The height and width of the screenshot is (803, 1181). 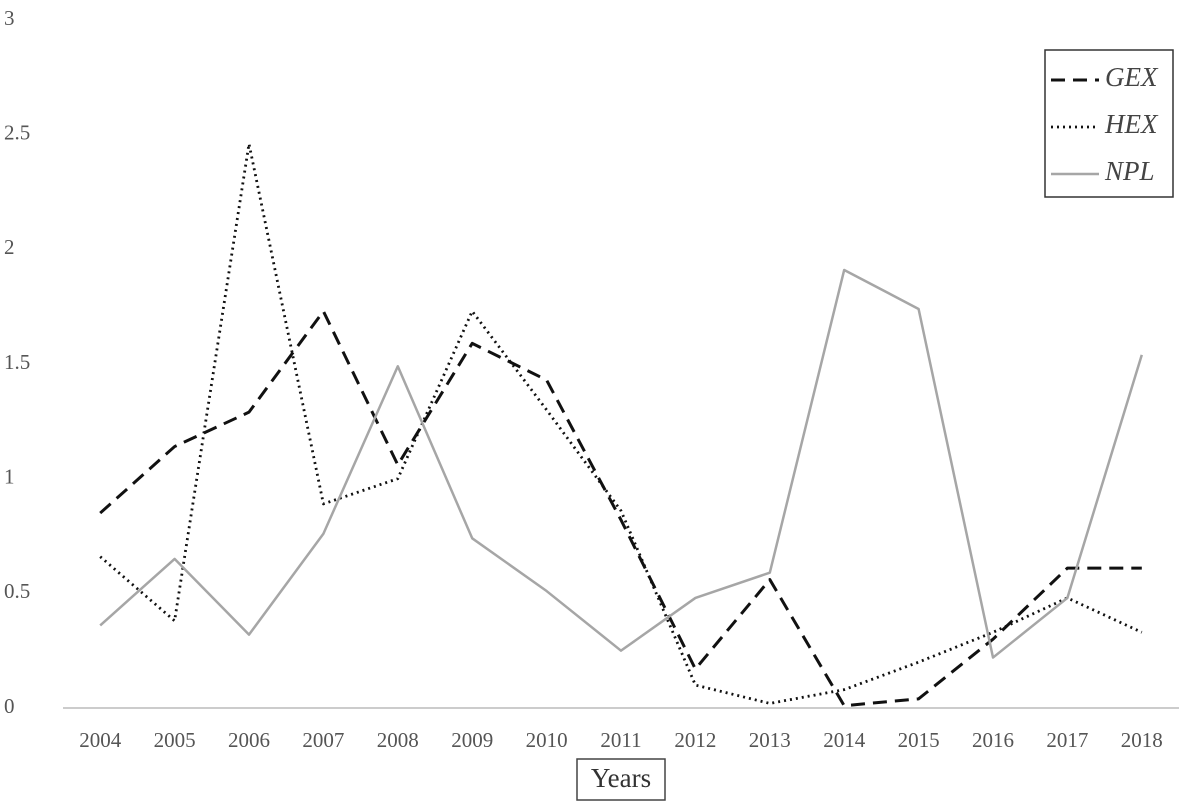 I want to click on x-tick-label: 2017, so click(x=1067, y=740).